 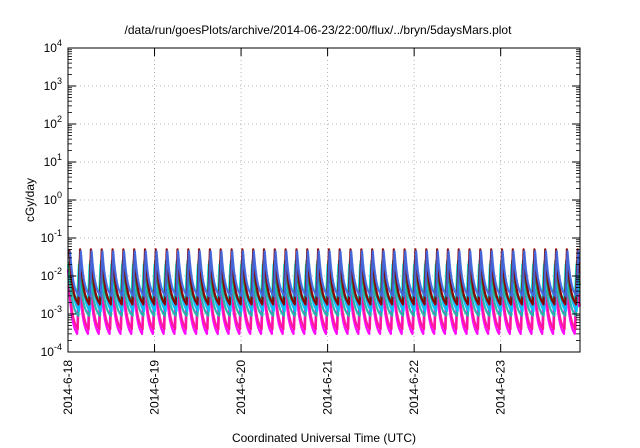 I want to click on y-tick-label: 10², so click(x=53, y=122).